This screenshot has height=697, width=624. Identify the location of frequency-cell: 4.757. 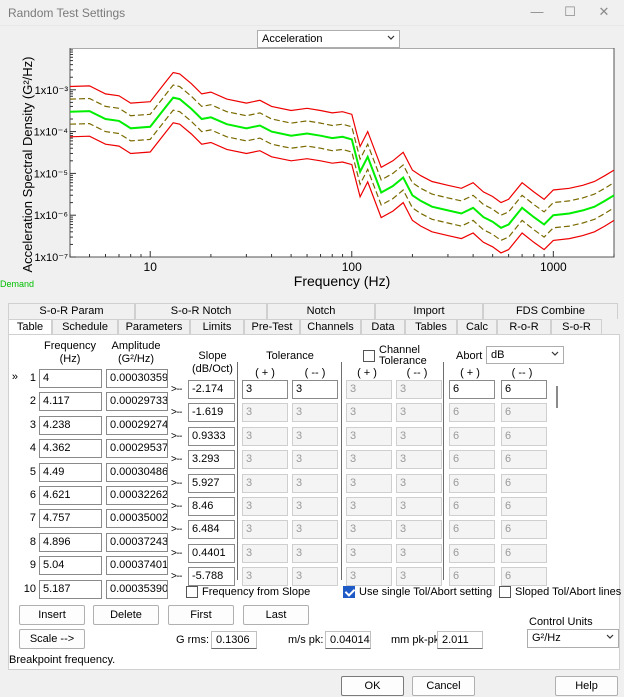
(70, 518).